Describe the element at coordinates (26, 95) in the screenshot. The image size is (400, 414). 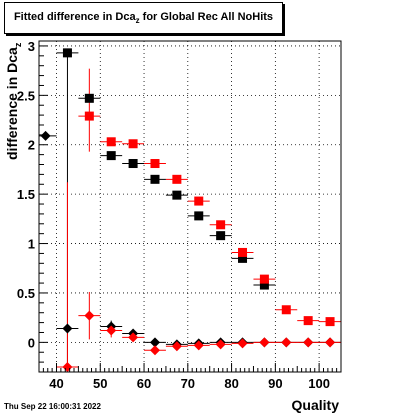
I see `y-tick-label: 2.5` at that location.